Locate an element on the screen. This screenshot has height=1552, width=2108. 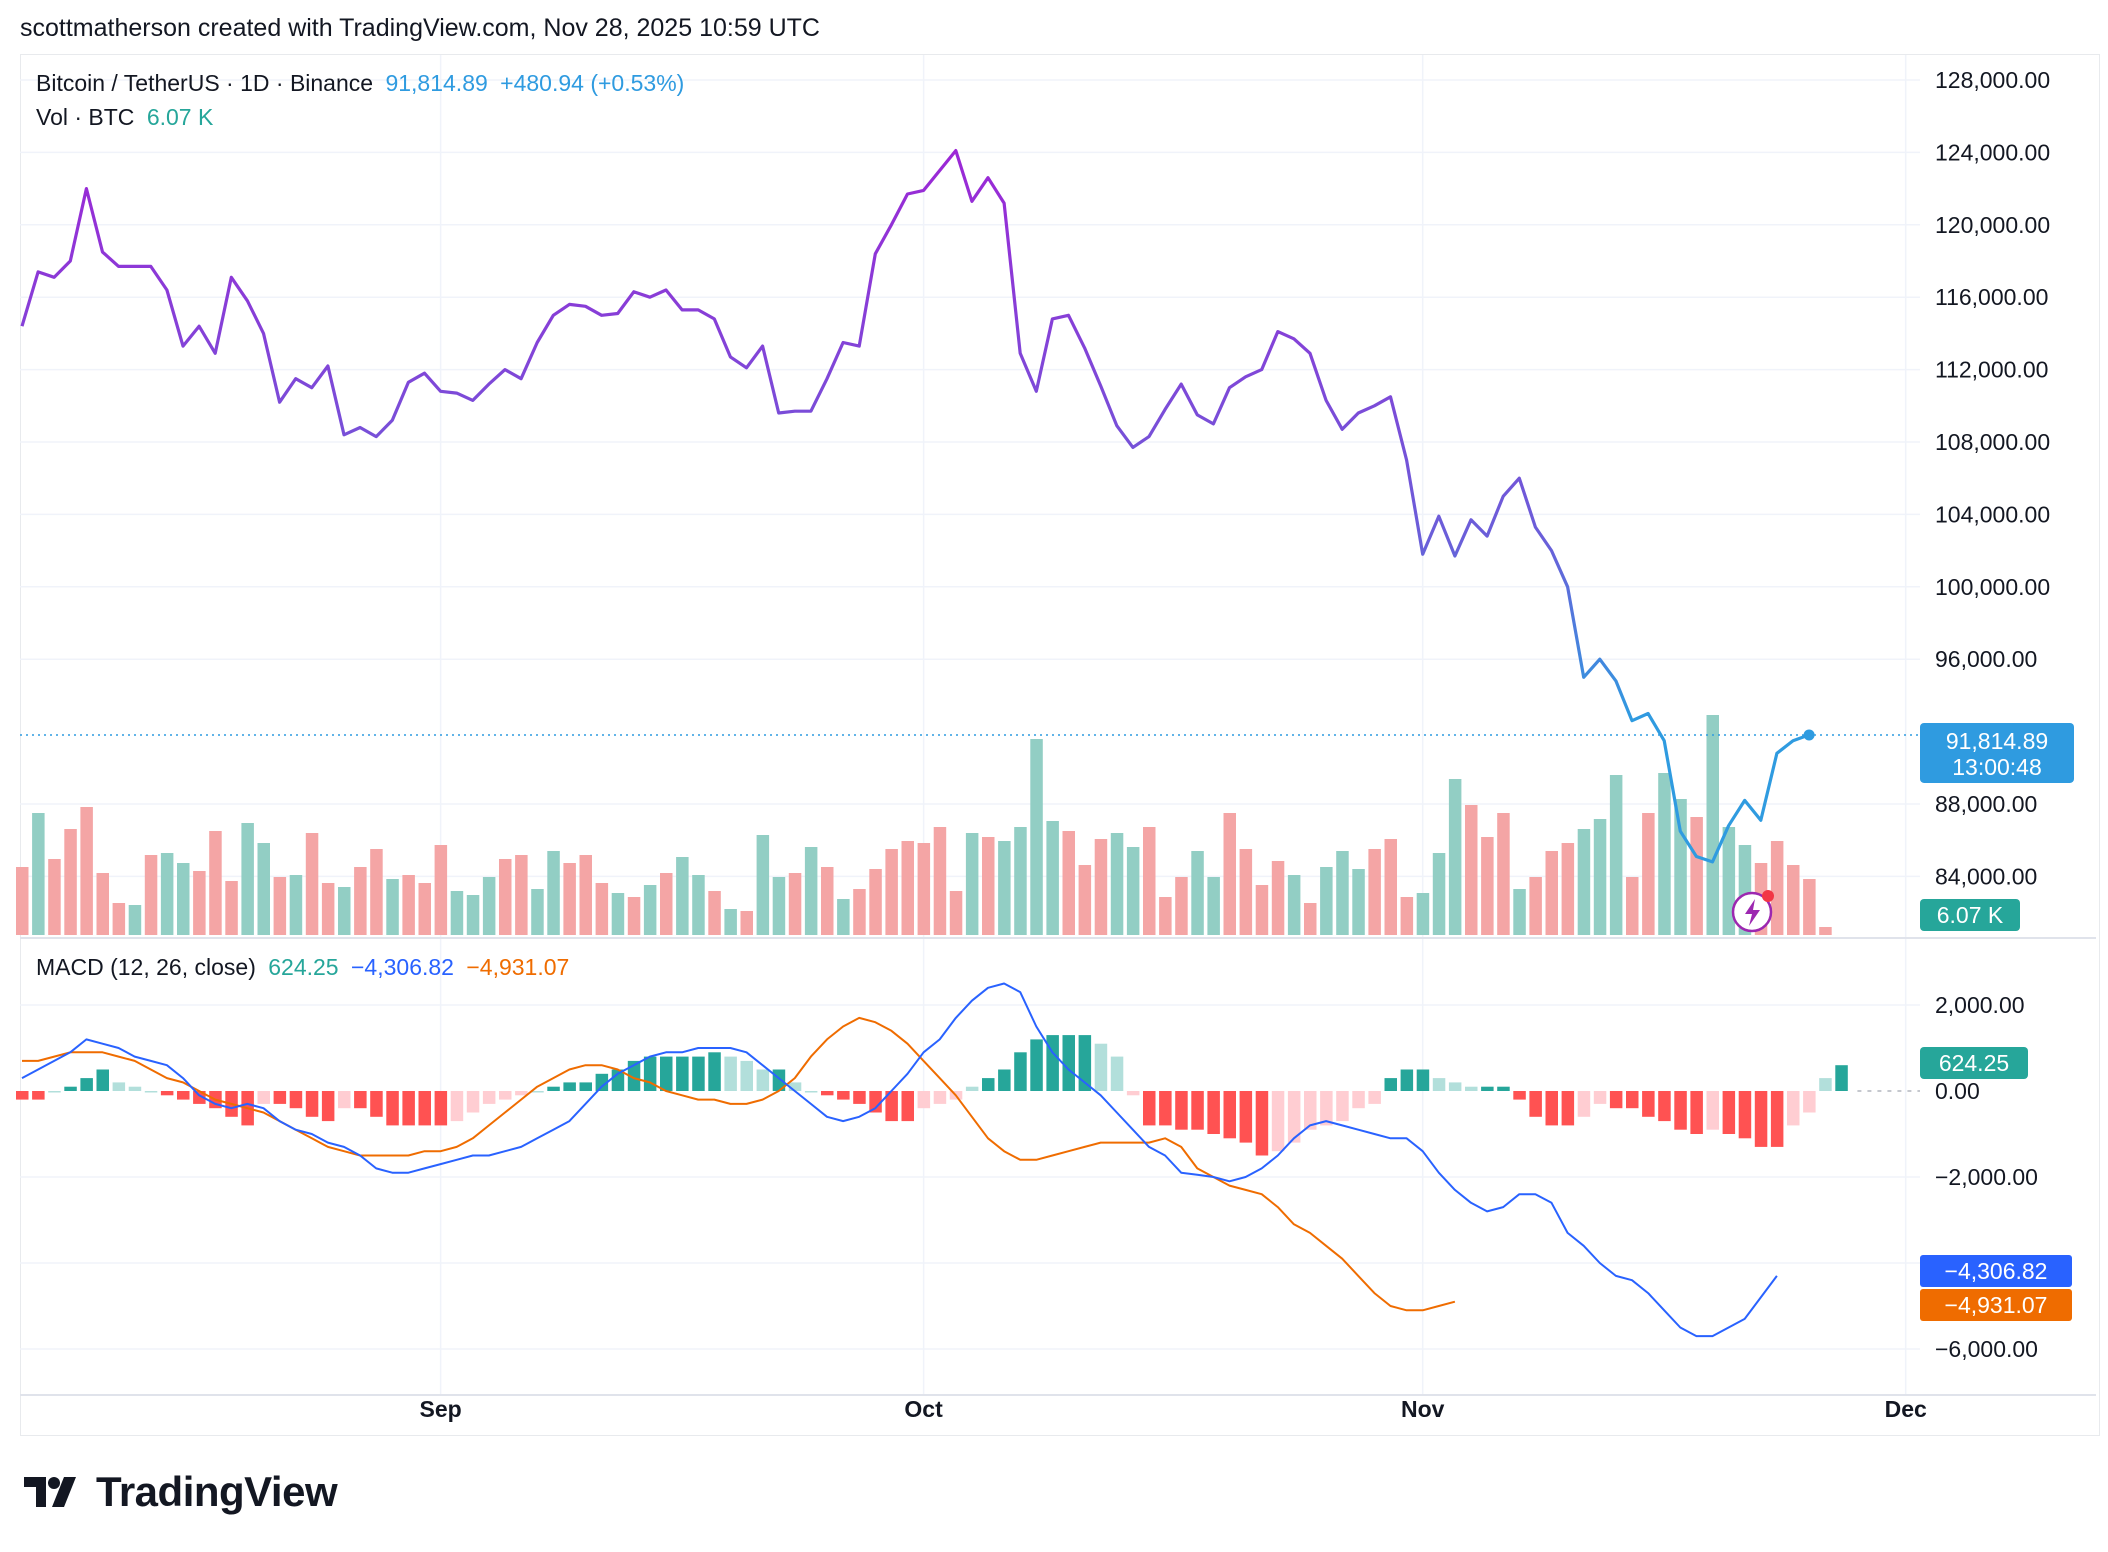
lightning-icon is located at coordinates (1752, 912).